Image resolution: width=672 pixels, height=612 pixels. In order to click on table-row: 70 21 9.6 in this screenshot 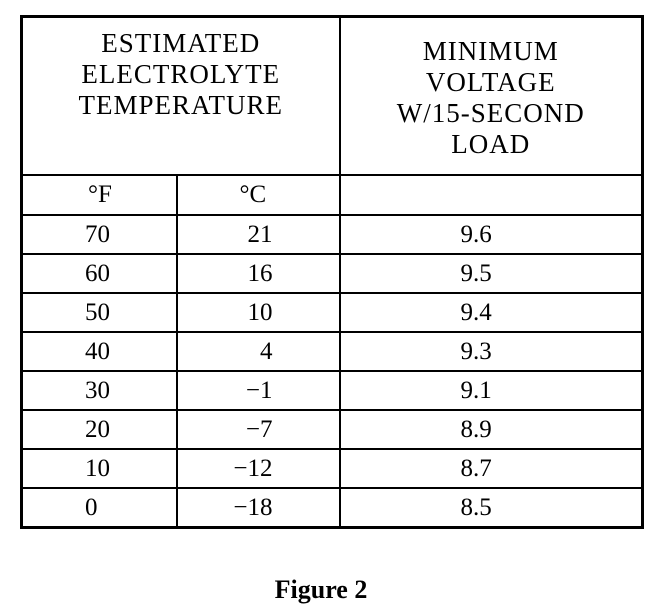, I will do `click(332, 234)`.